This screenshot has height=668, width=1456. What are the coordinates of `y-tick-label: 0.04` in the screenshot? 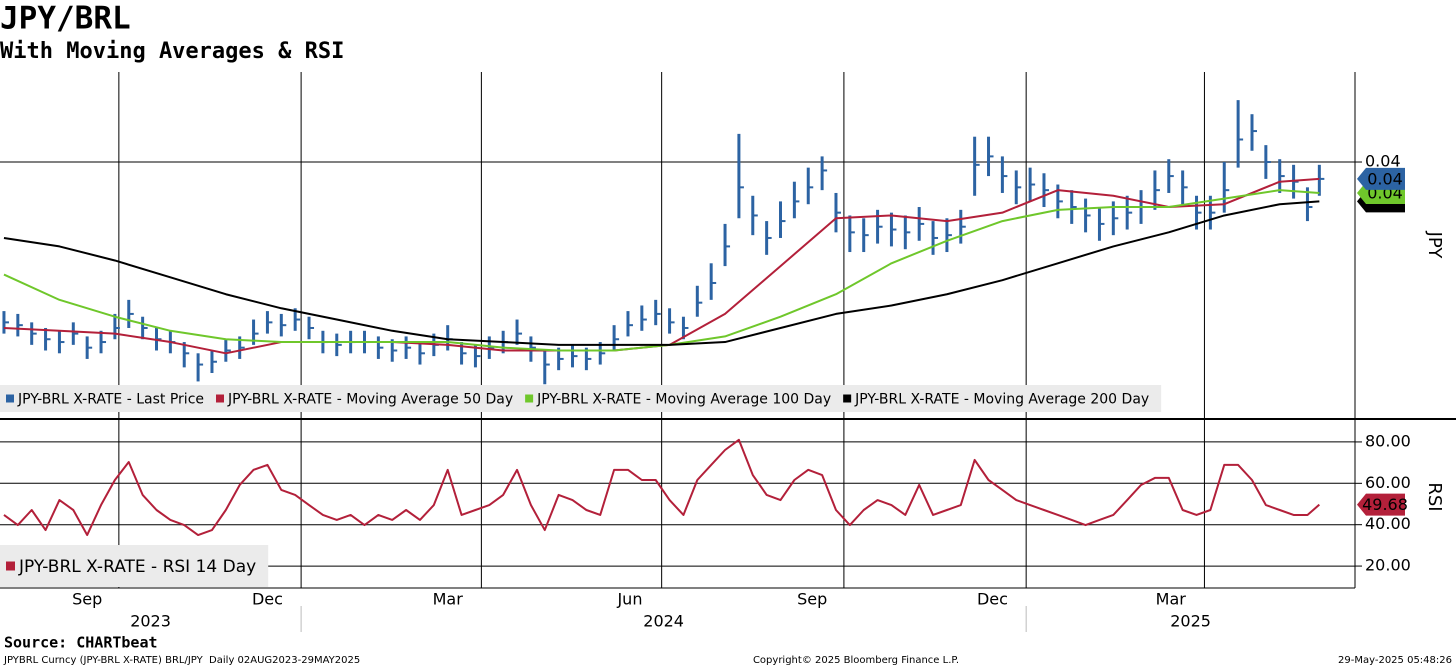 It's located at (1383, 161).